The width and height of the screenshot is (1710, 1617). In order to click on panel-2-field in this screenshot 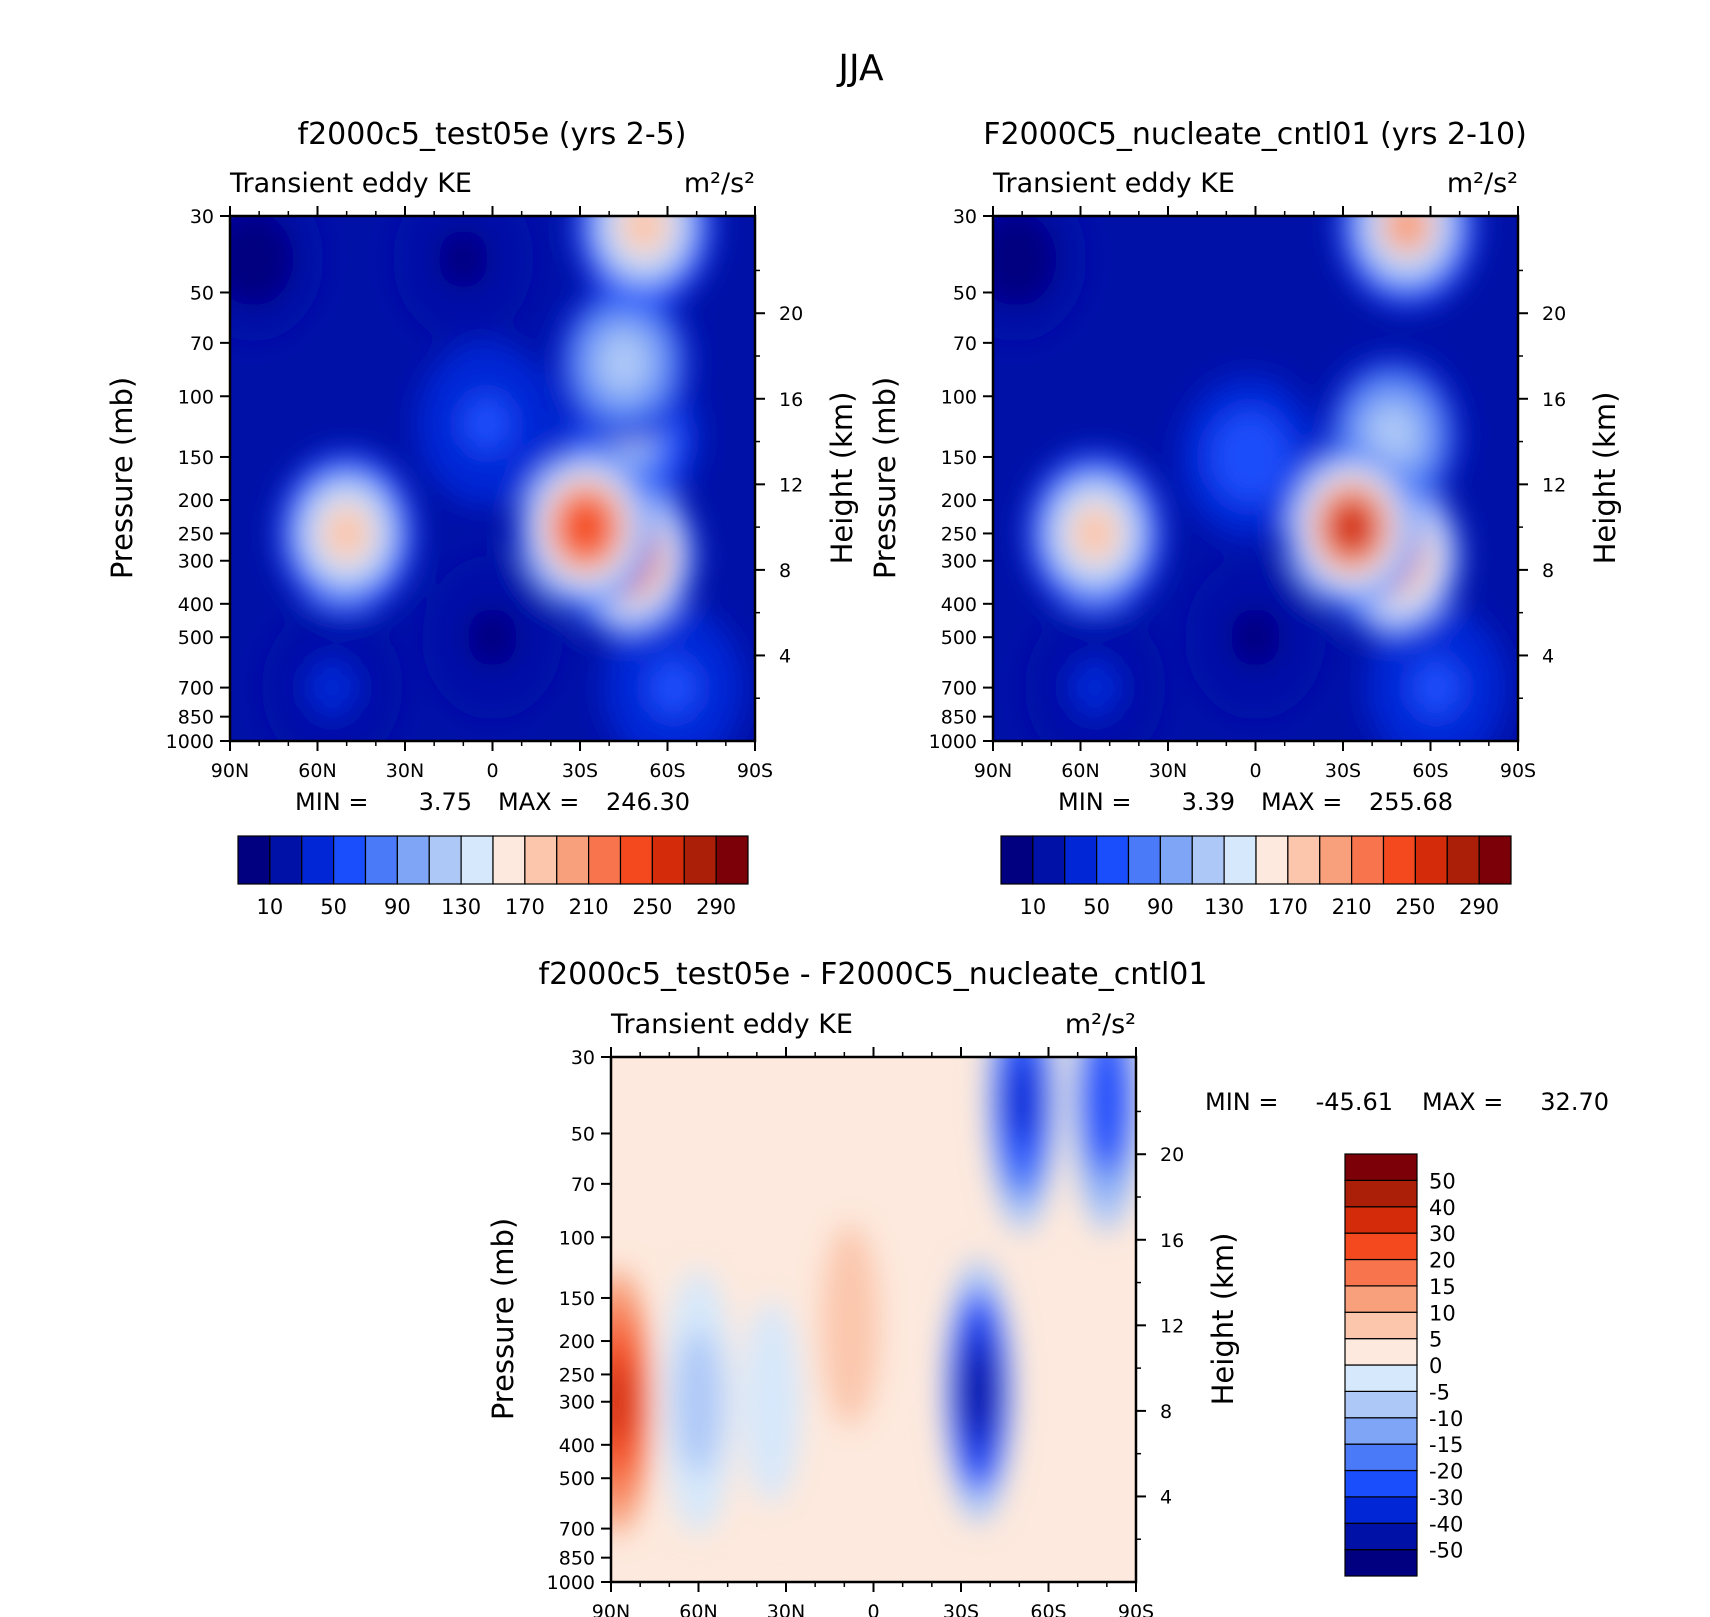, I will do `click(1255, 478)`.